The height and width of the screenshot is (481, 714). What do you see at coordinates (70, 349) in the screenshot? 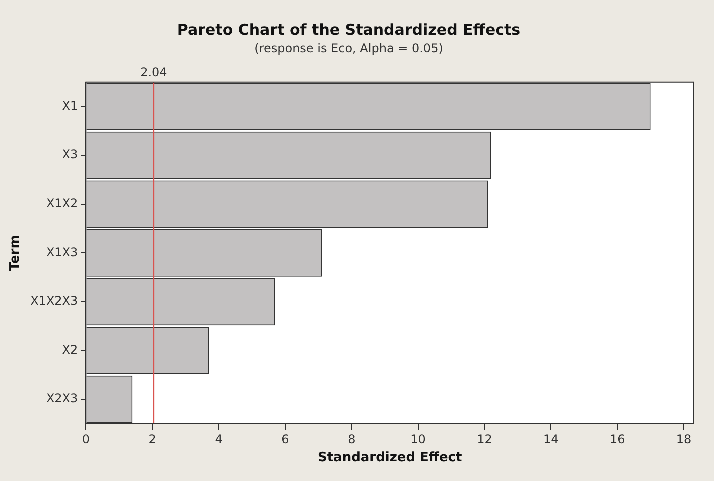
I see `y-tick-label: X2` at bounding box center [70, 349].